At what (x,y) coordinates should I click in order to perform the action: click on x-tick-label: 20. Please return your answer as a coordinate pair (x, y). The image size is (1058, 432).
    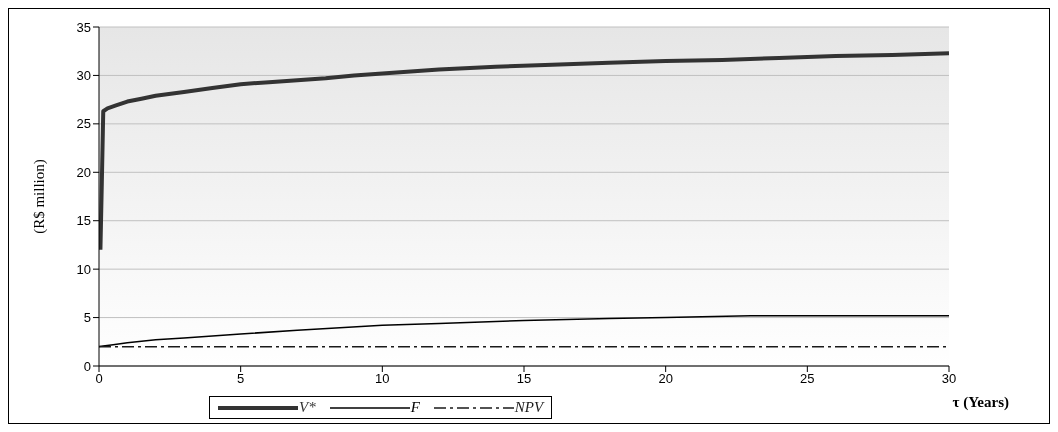
    Looking at the image, I should click on (665, 379).